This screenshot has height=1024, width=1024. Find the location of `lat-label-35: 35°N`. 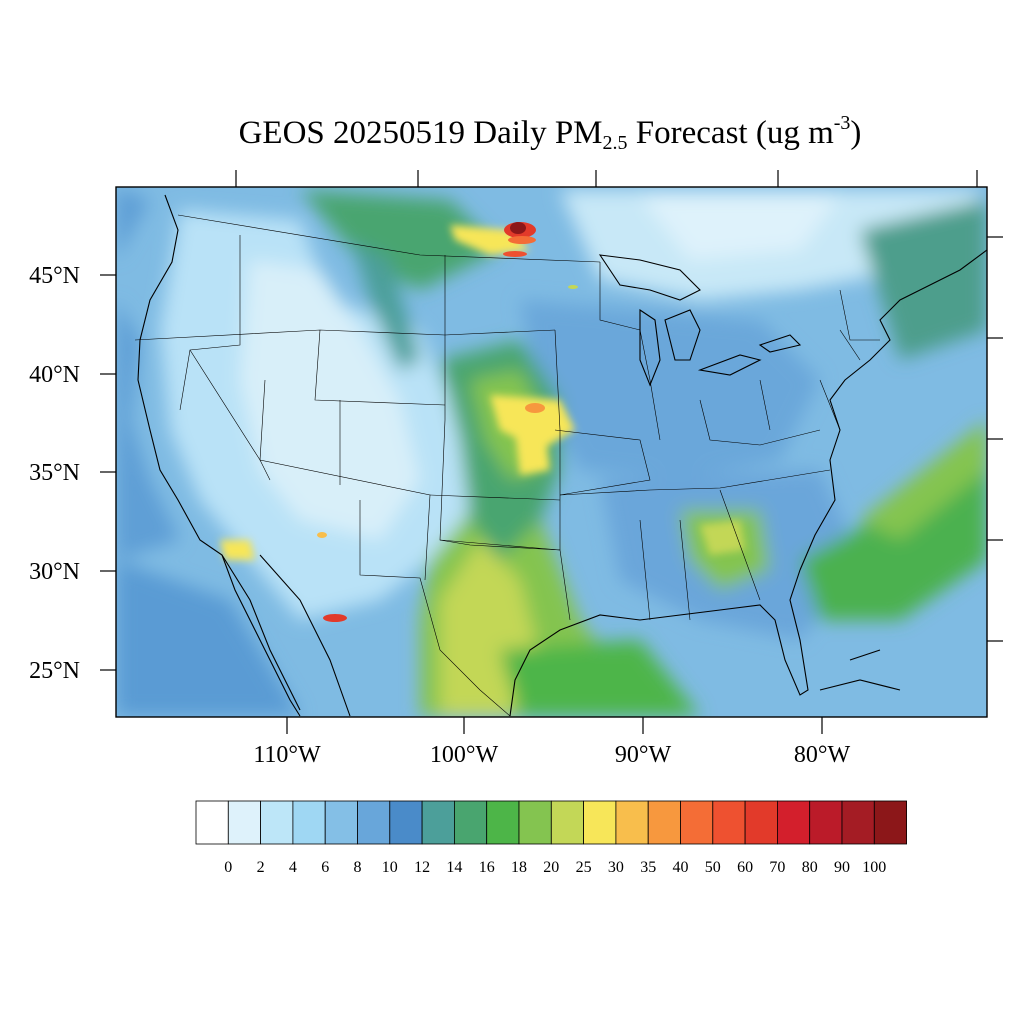

lat-label-35: 35°N is located at coordinates (54, 473).